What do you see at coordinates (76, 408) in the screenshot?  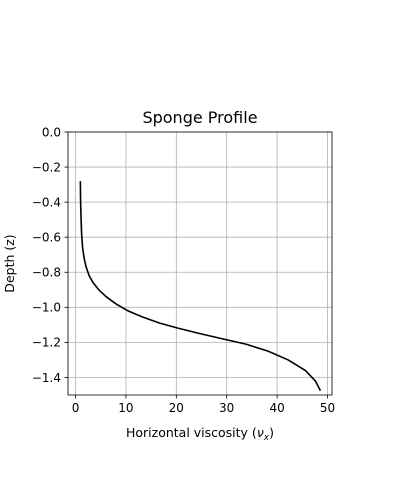 I see `x-tick-label: 0` at bounding box center [76, 408].